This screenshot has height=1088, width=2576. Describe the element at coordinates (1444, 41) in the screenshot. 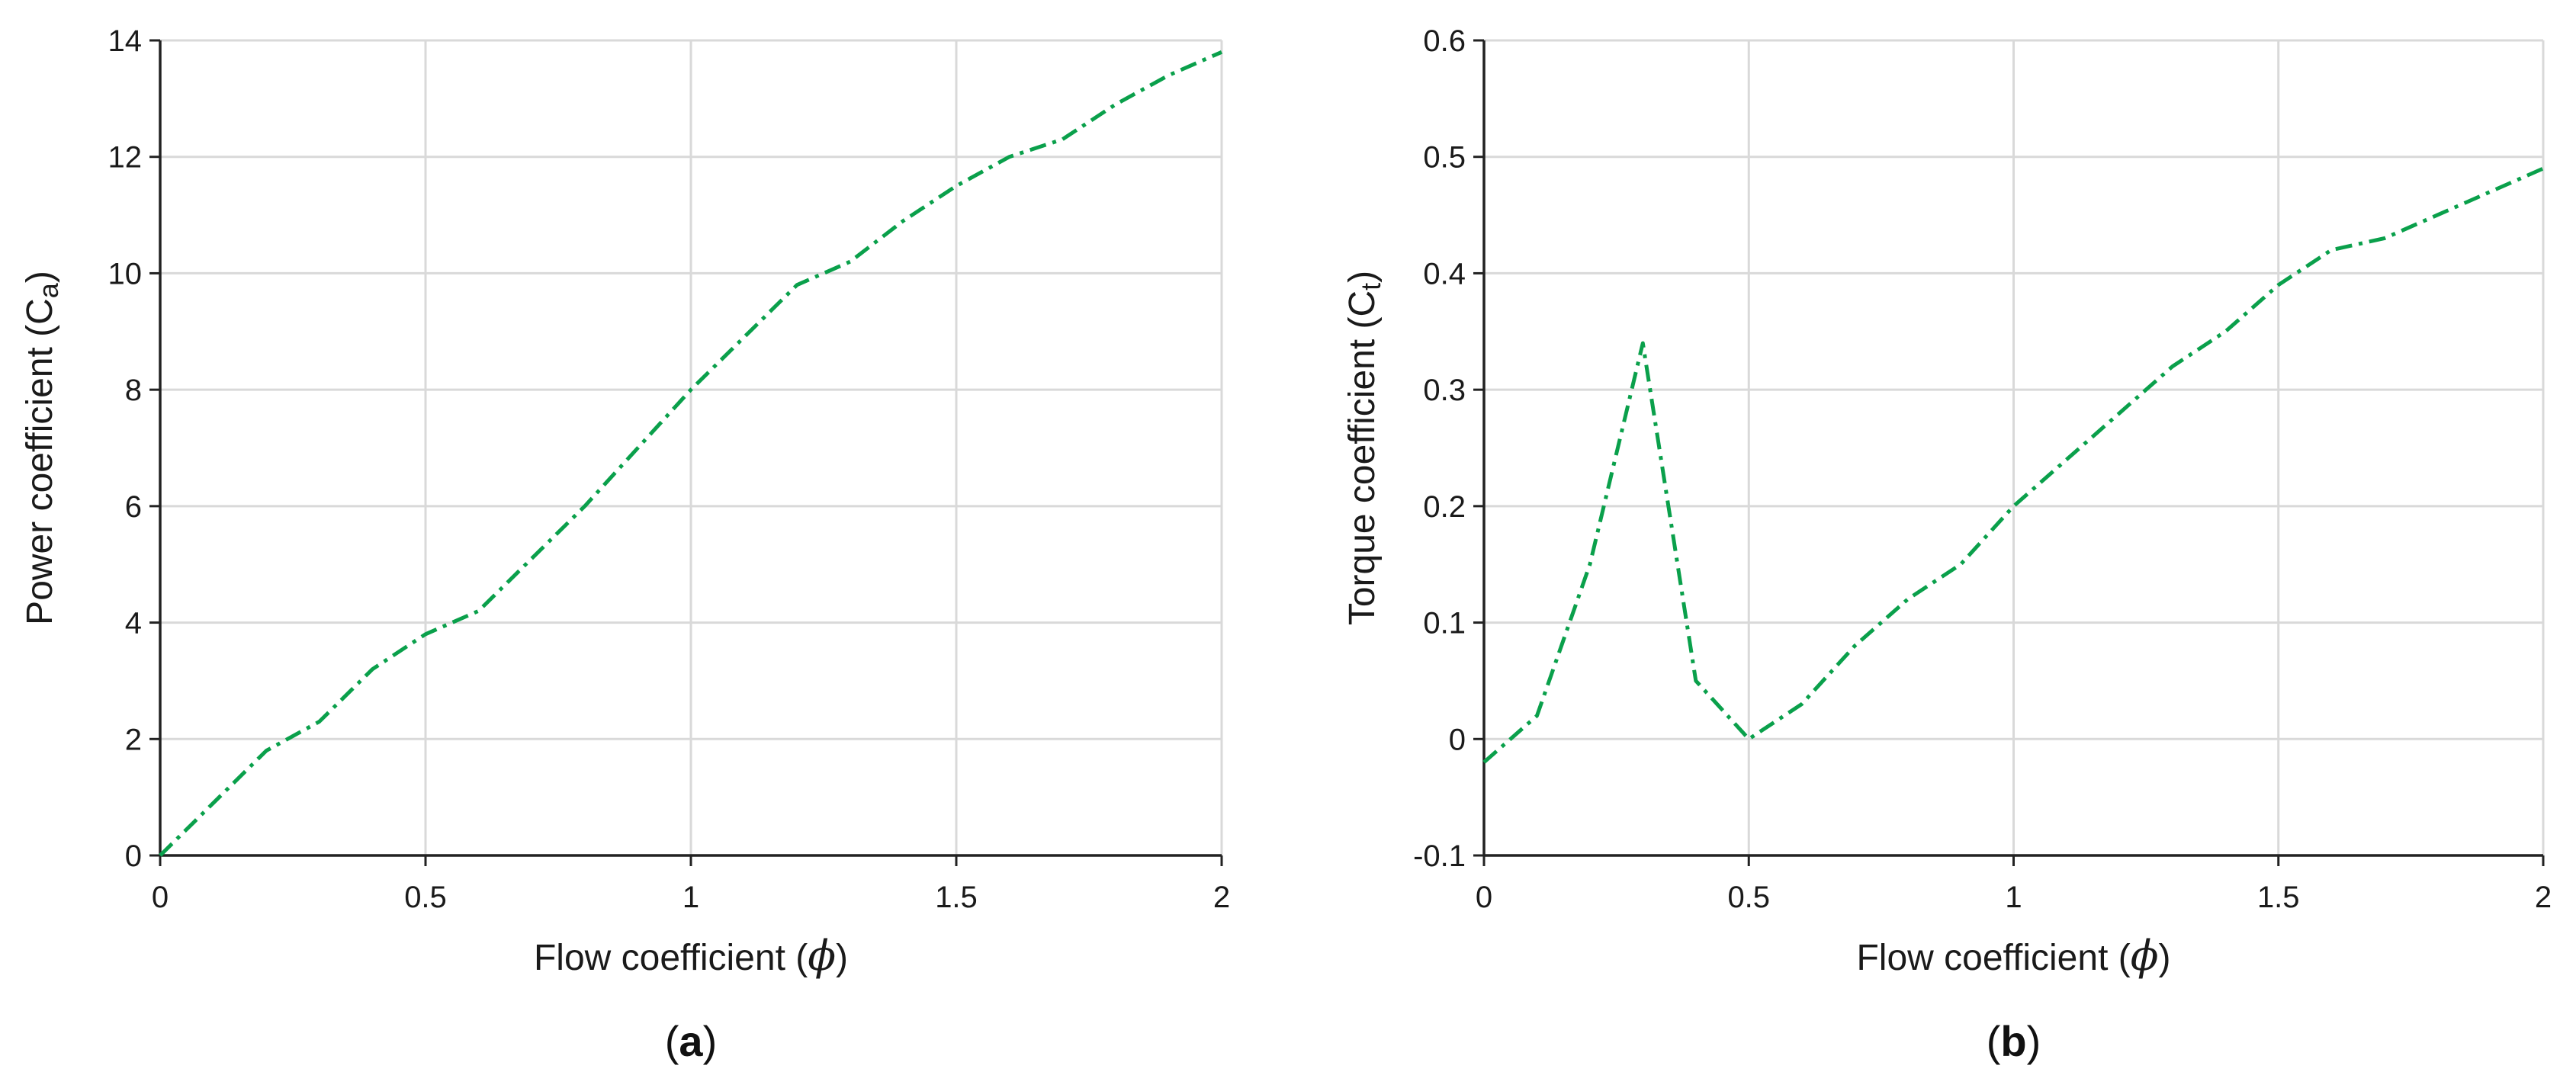

I see `y-tick-label: 0.6` at that location.